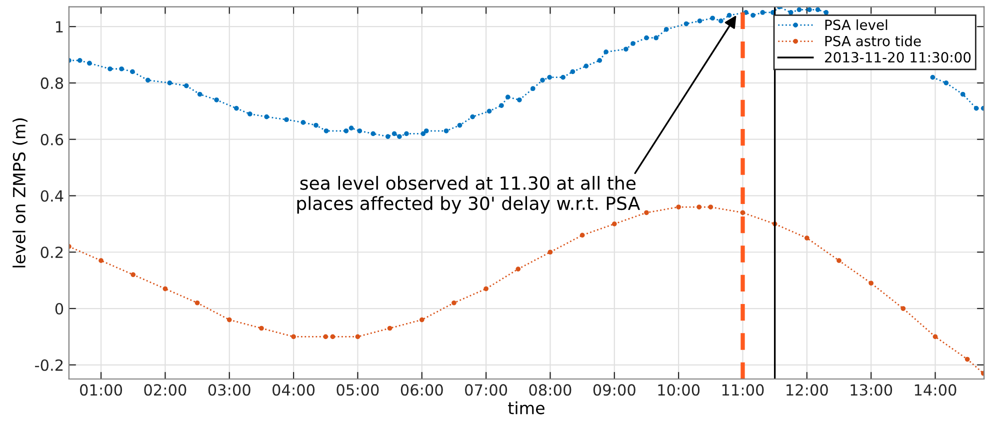 The image size is (985, 428). Describe the element at coordinates (52, 83) in the screenshot. I see `y-tick-label: 0.8` at that location.